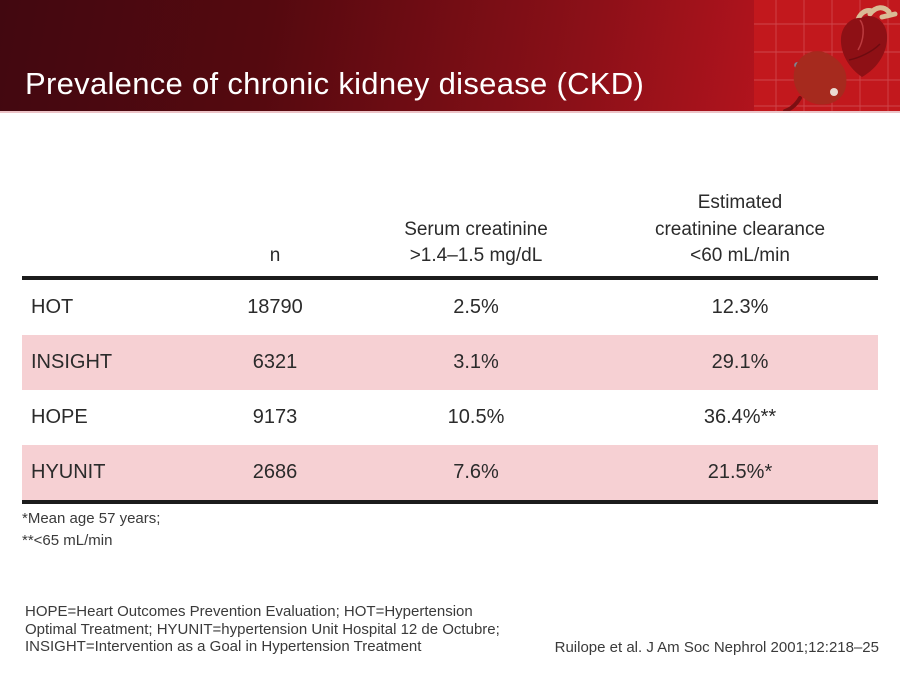  Describe the element at coordinates (792, 103) in the screenshot. I see `ureter-icon` at that location.